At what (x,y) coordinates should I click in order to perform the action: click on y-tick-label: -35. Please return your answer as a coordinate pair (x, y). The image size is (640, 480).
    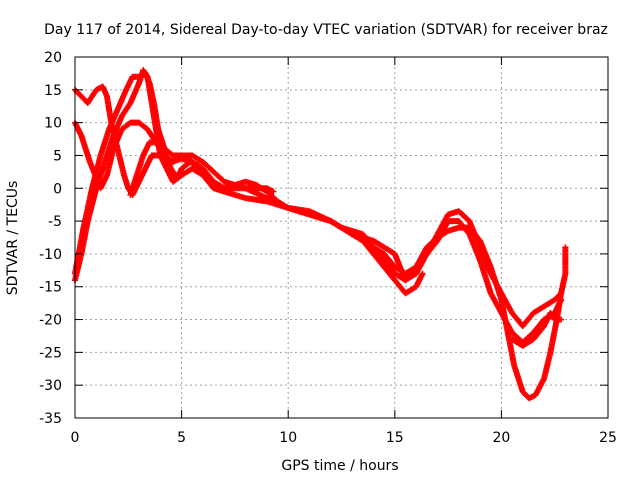
    Looking at the image, I should click on (50, 419).